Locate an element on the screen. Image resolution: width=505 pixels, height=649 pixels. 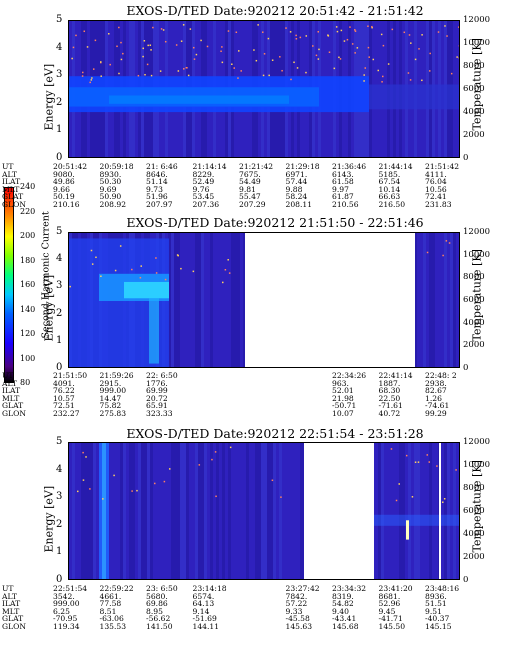
ephemeris-value: 54.49 is located at coordinates (250, 182).